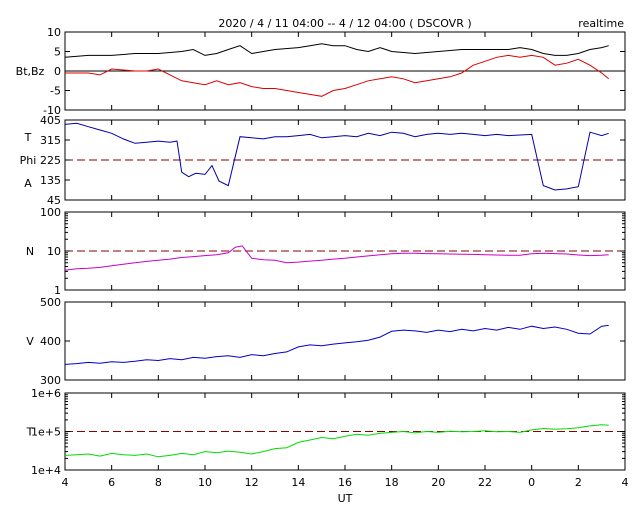 This screenshot has height=517, width=640. I want to click on x-tick-label: 6, so click(111, 482).